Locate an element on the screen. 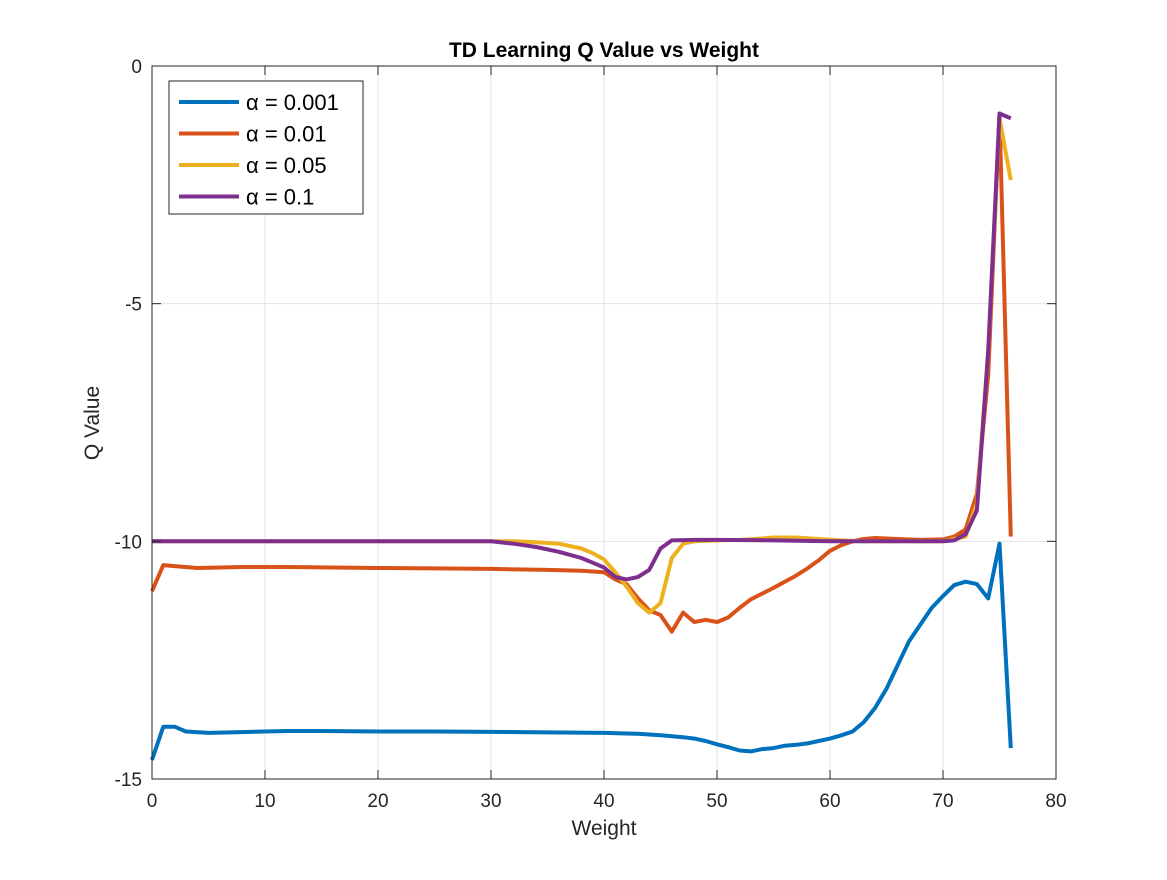 This screenshot has width=1167, height=880. legend-entry-3: α = 0.05 is located at coordinates (286, 165).